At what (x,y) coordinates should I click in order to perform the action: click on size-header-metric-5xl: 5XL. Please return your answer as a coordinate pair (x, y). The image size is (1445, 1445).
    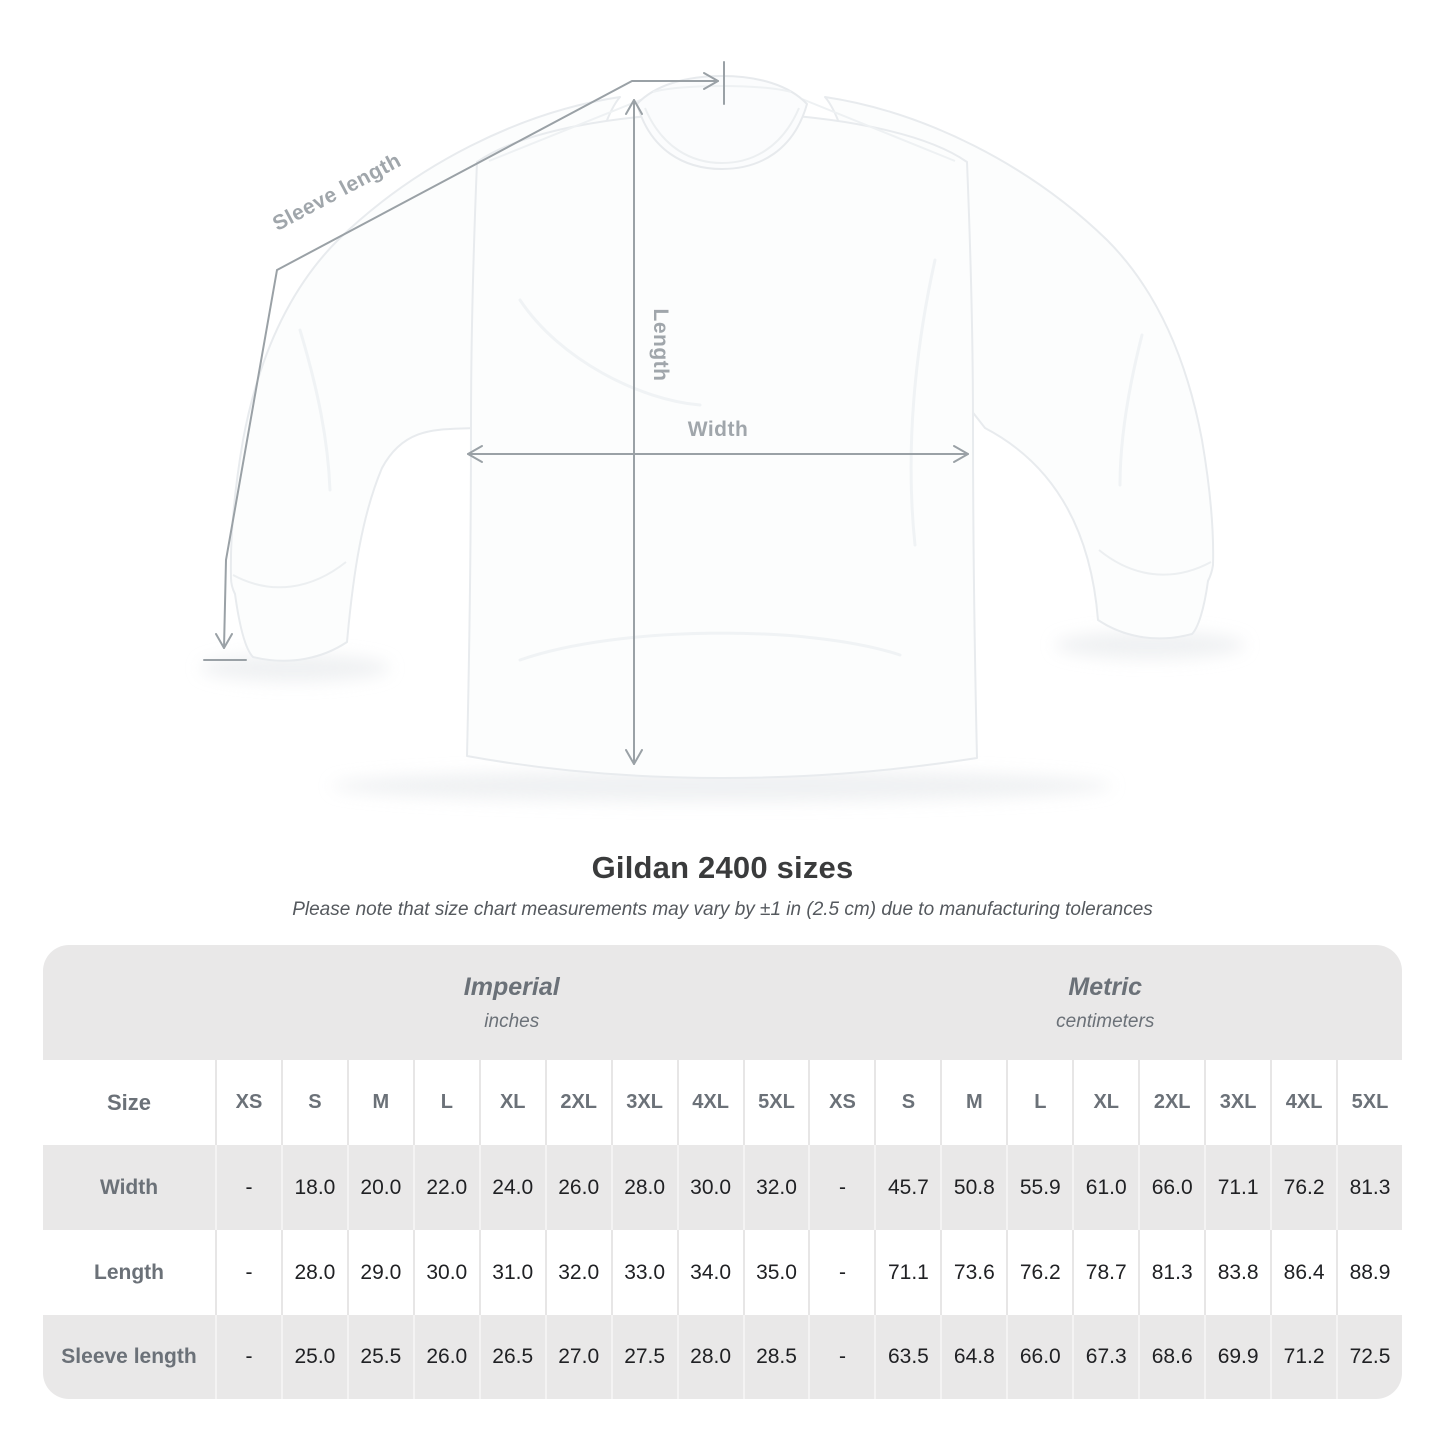
    Looking at the image, I should click on (1369, 1102).